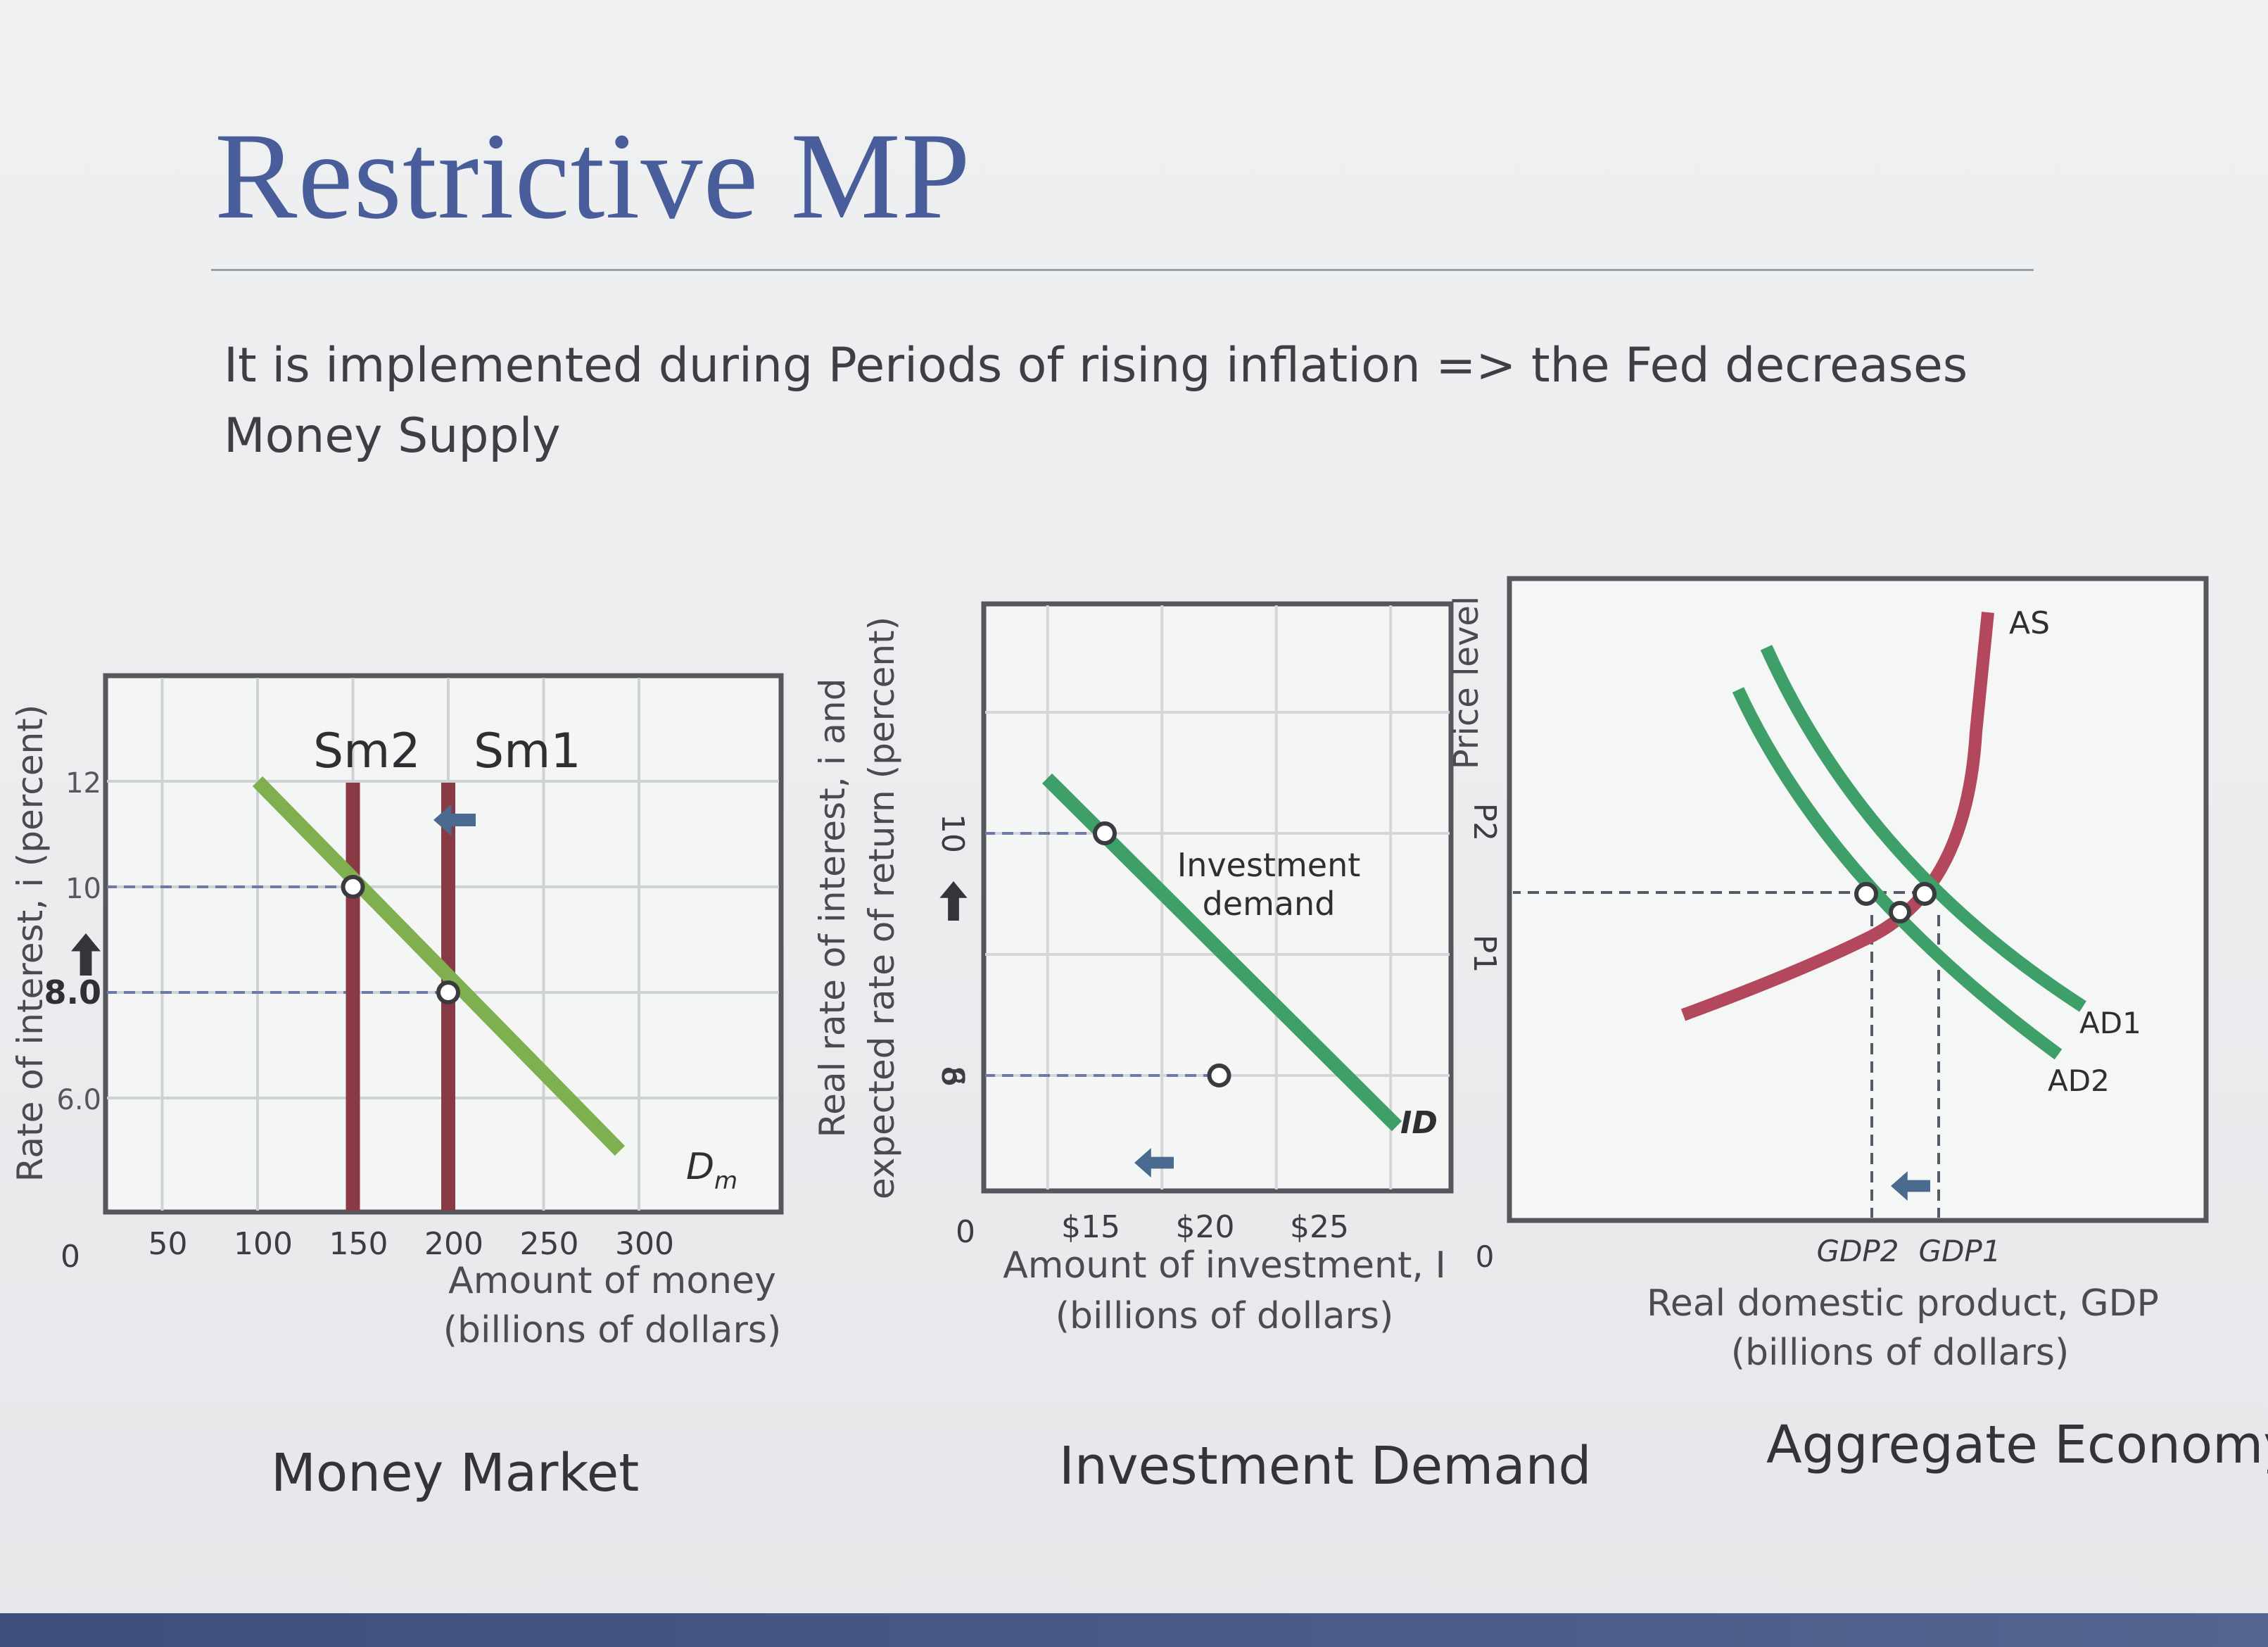 The height and width of the screenshot is (1647, 2268). I want to click on investment-ylabel-line2: expected rate of return (percent), so click(881, 908).